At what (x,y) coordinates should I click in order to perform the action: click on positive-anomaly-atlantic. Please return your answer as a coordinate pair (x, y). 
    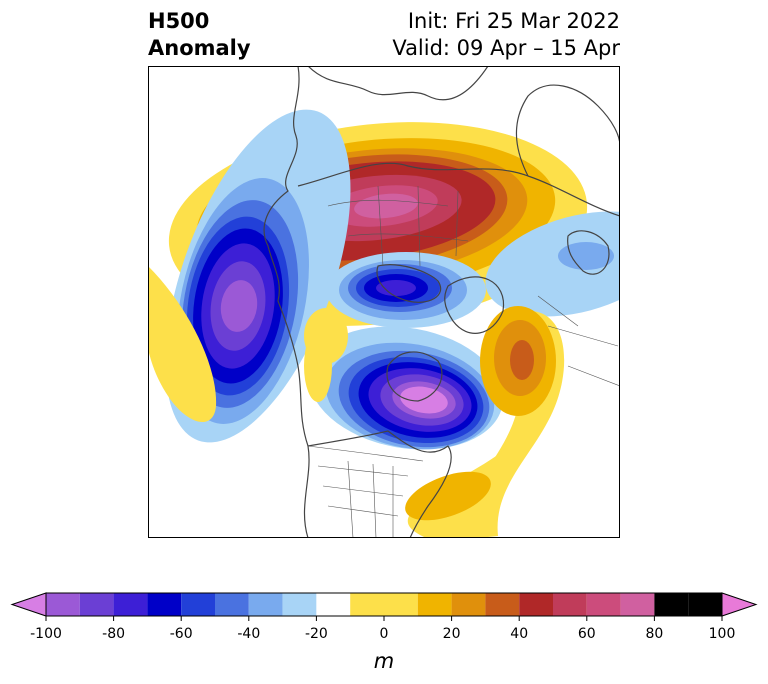
    Looking at the image, I should click on (485, 422).